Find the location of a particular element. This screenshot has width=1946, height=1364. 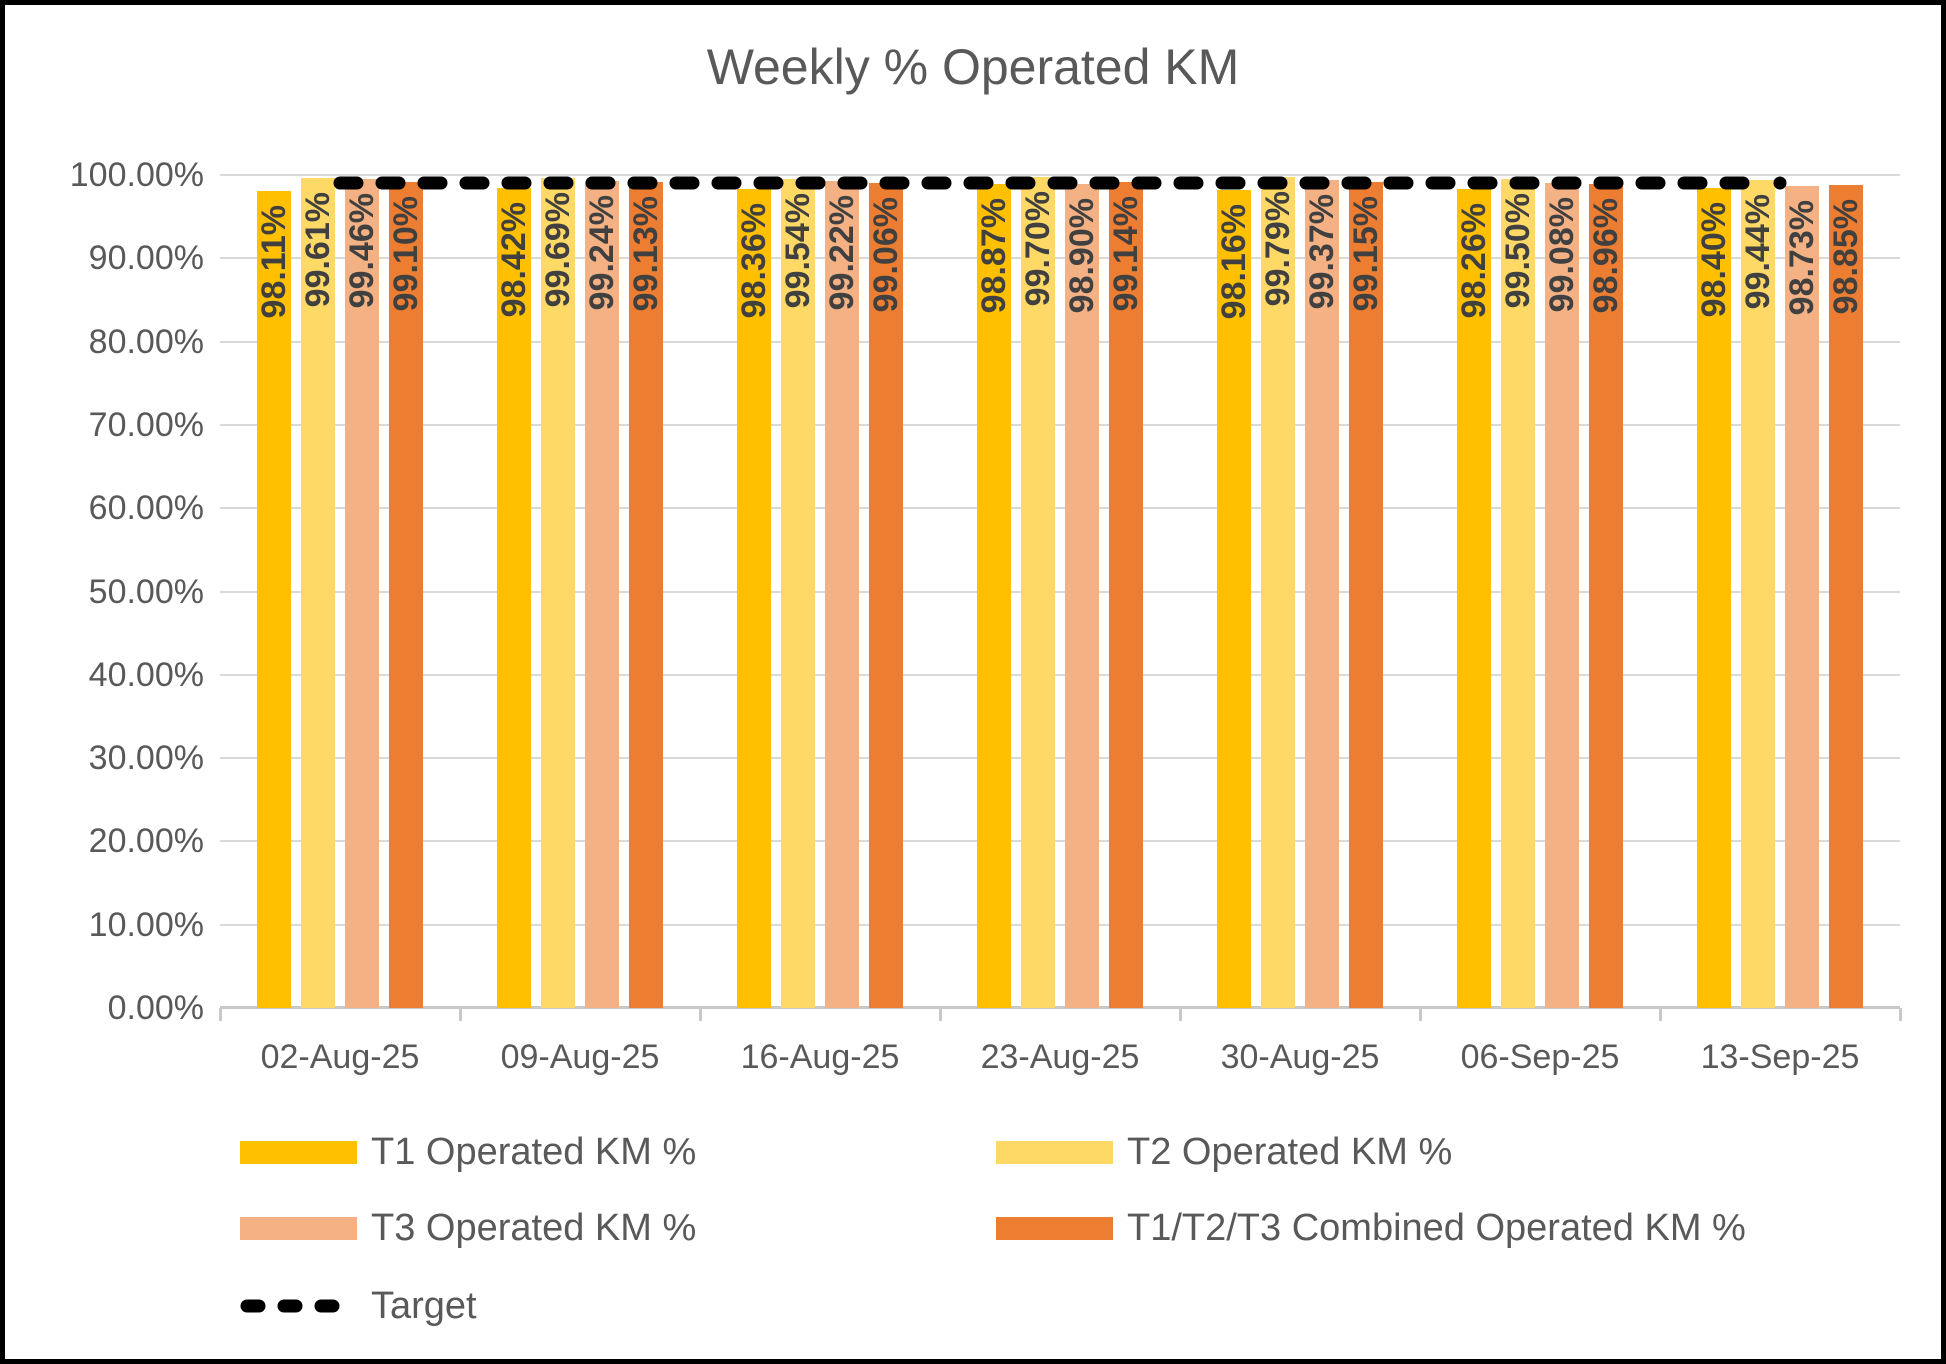

bar-value-label: 99.70% is located at coordinates (1038, 249).